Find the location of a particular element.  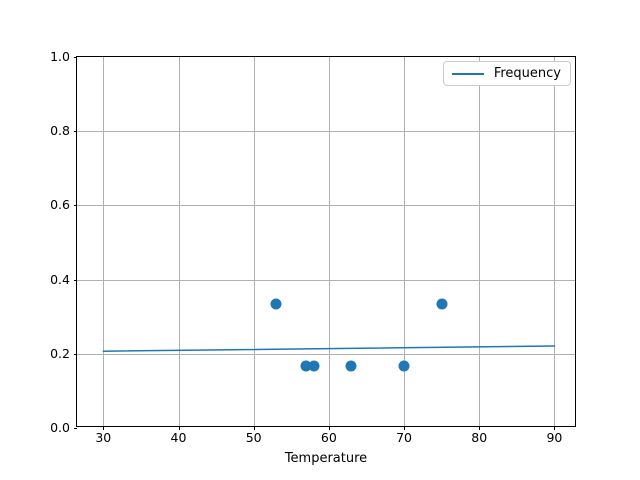

frequency-trend-line is located at coordinates (329, 348).